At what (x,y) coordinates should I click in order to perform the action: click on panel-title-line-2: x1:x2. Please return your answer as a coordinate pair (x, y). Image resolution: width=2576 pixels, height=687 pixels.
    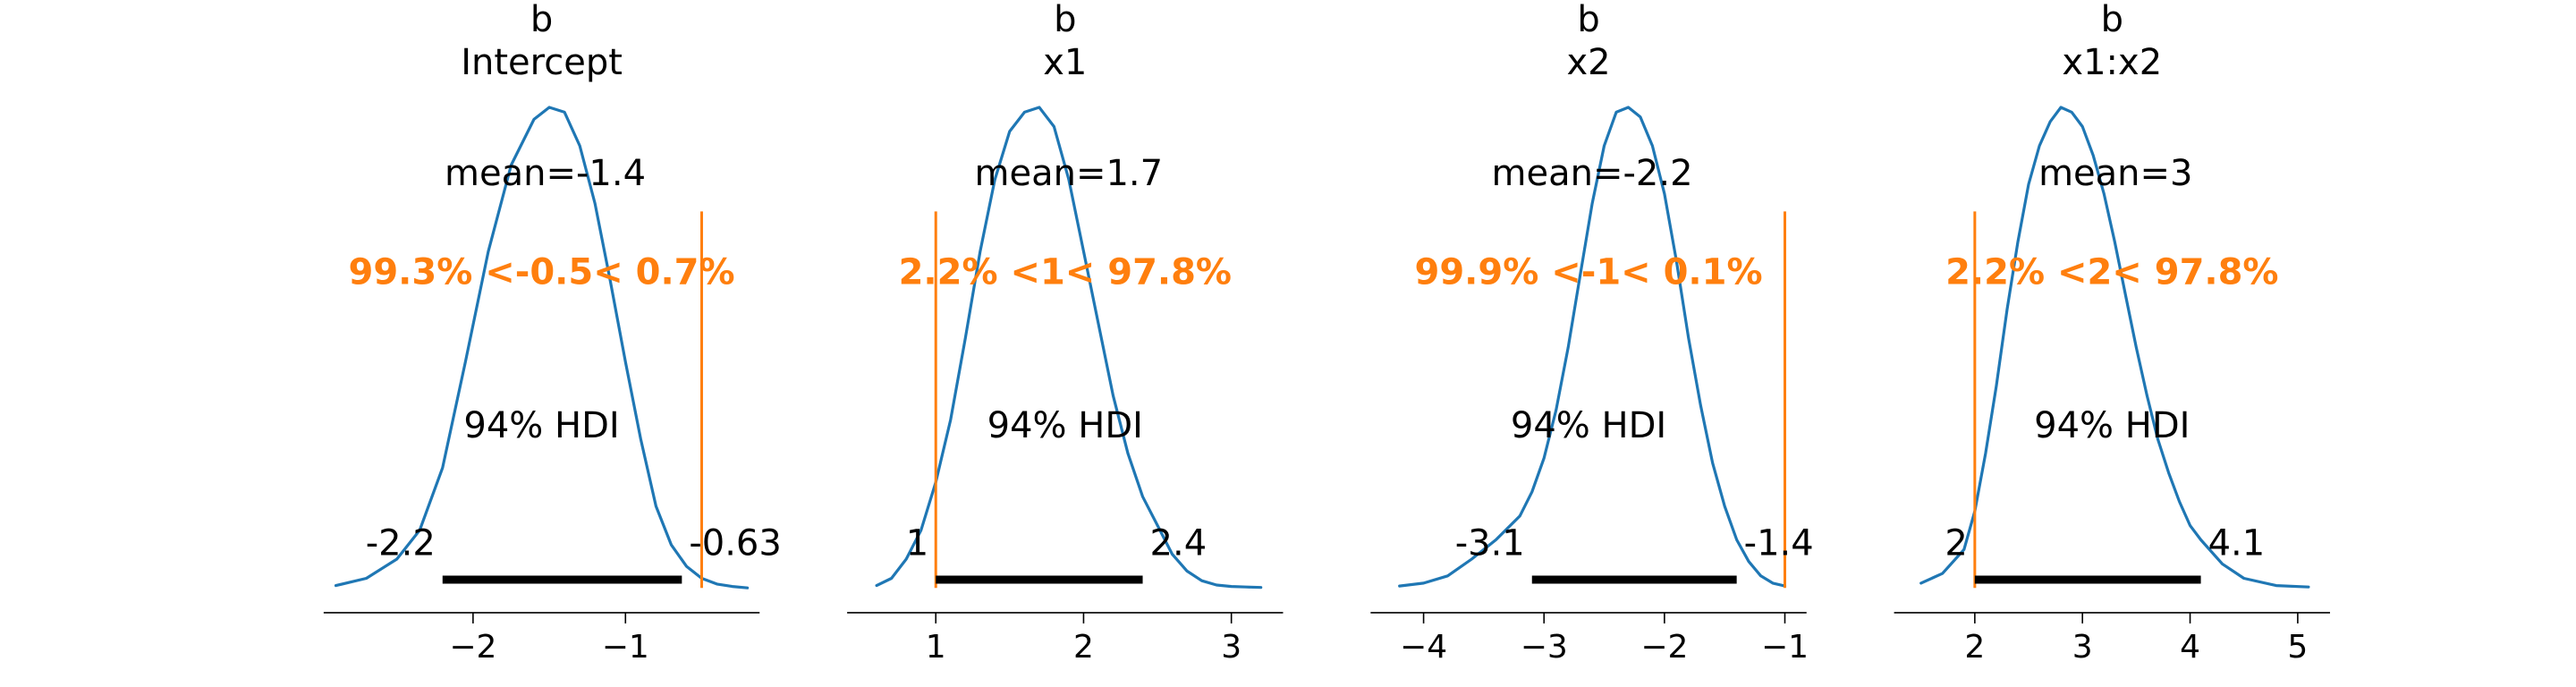
    Looking at the image, I should click on (2112, 62).